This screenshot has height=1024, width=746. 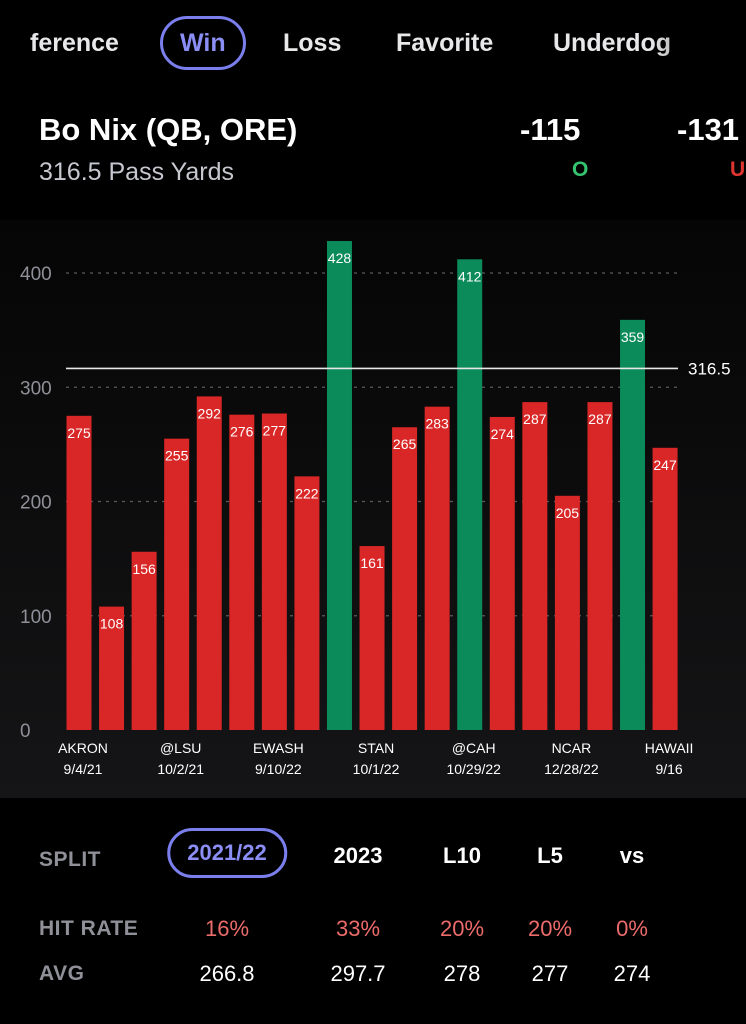 What do you see at coordinates (62, 973) in the screenshot?
I see `avg-label: AVG` at bounding box center [62, 973].